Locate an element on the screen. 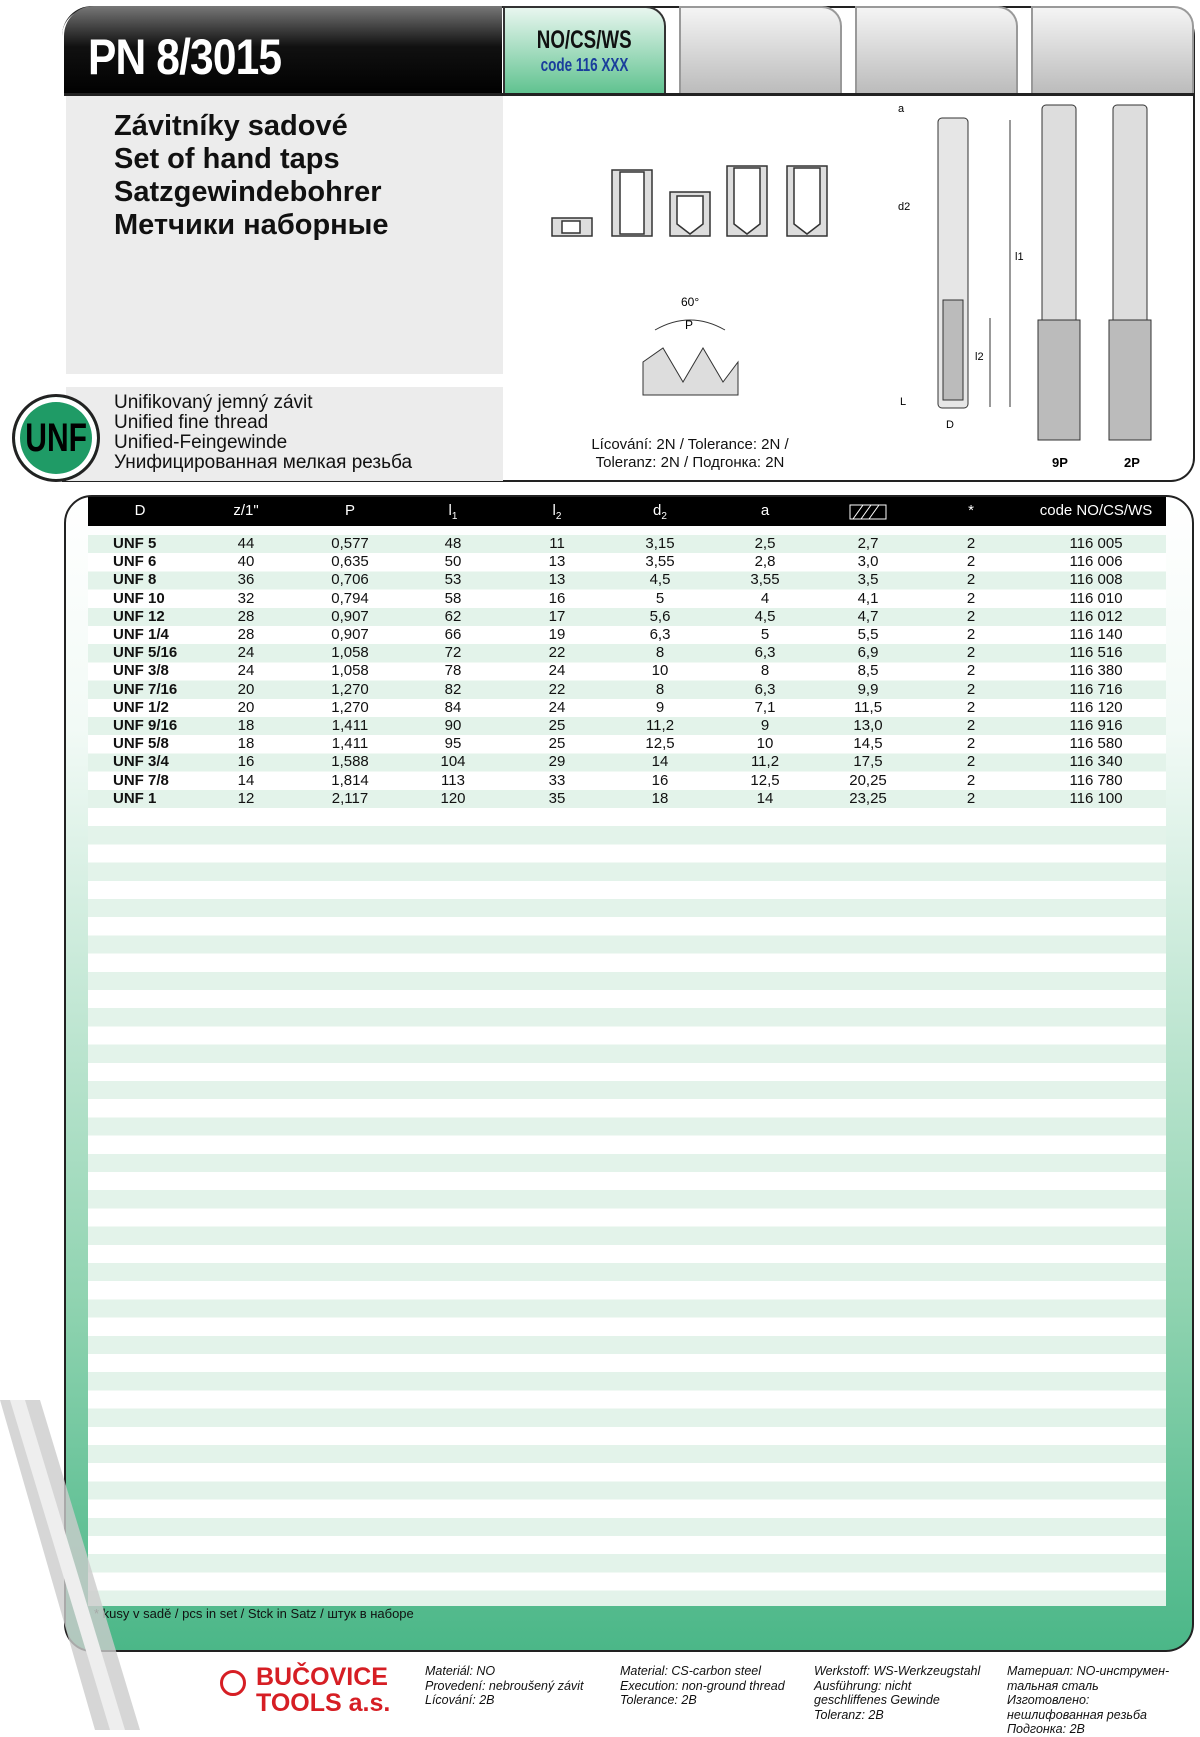 The image size is (1200, 1737). table-cell: 116 012 is located at coordinates (1096, 616).